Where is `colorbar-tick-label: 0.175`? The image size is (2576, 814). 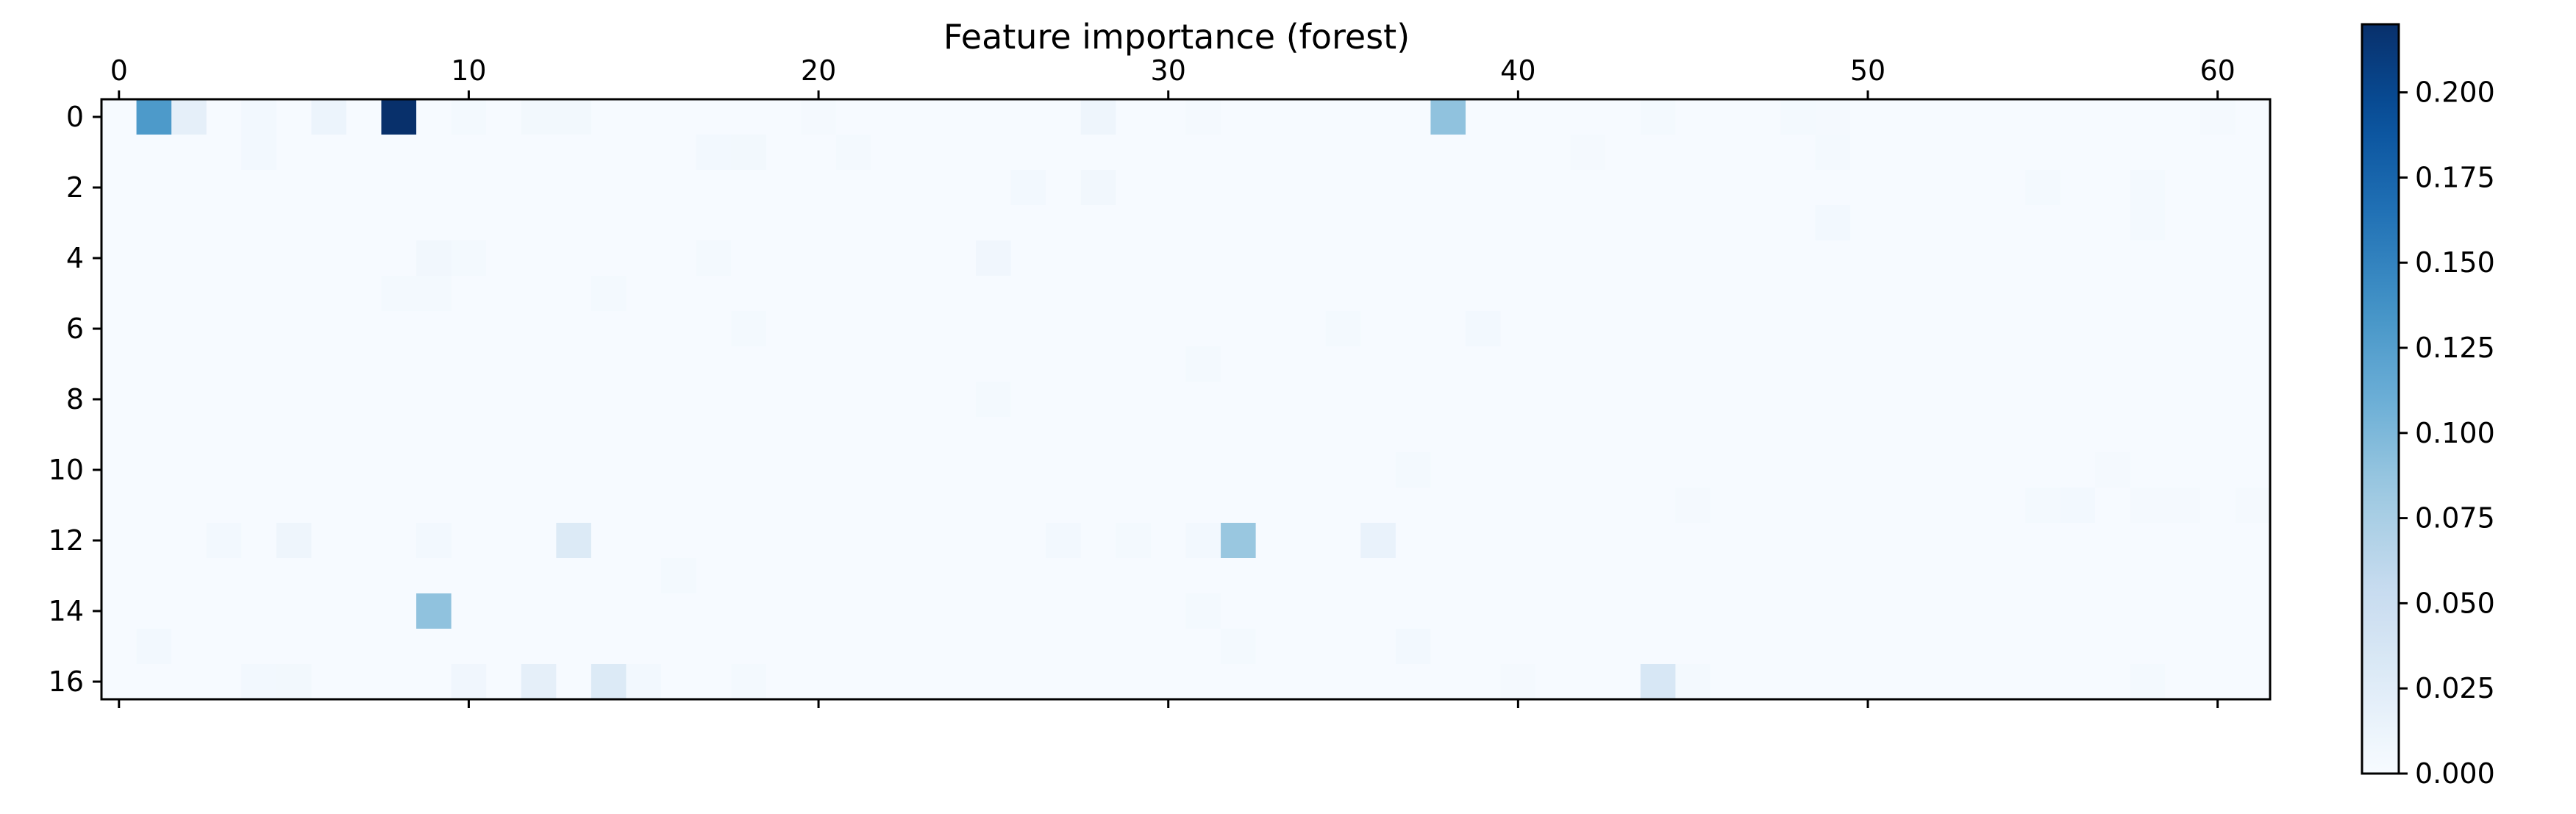 colorbar-tick-label: 0.175 is located at coordinates (2455, 177).